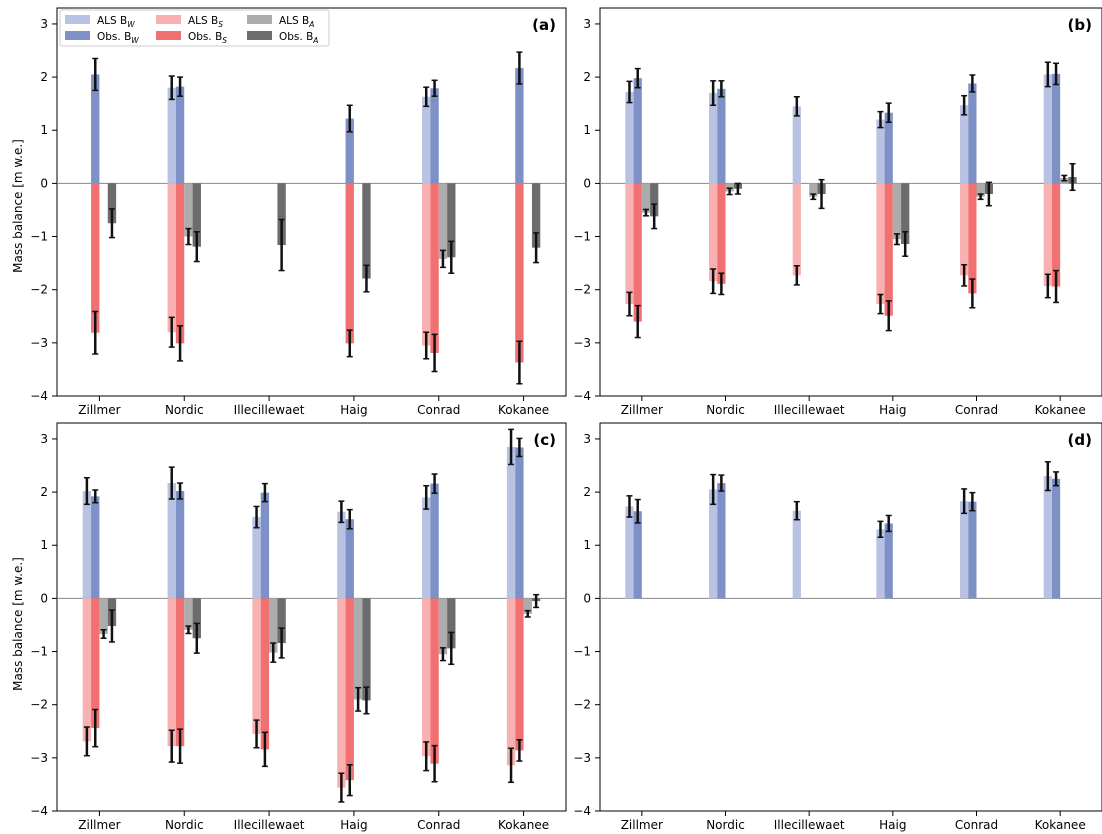  What do you see at coordinates (438, 410) in the screenshot?
I see `panel-a-xtick-label: Conrad` at bounding box center [438, 410].